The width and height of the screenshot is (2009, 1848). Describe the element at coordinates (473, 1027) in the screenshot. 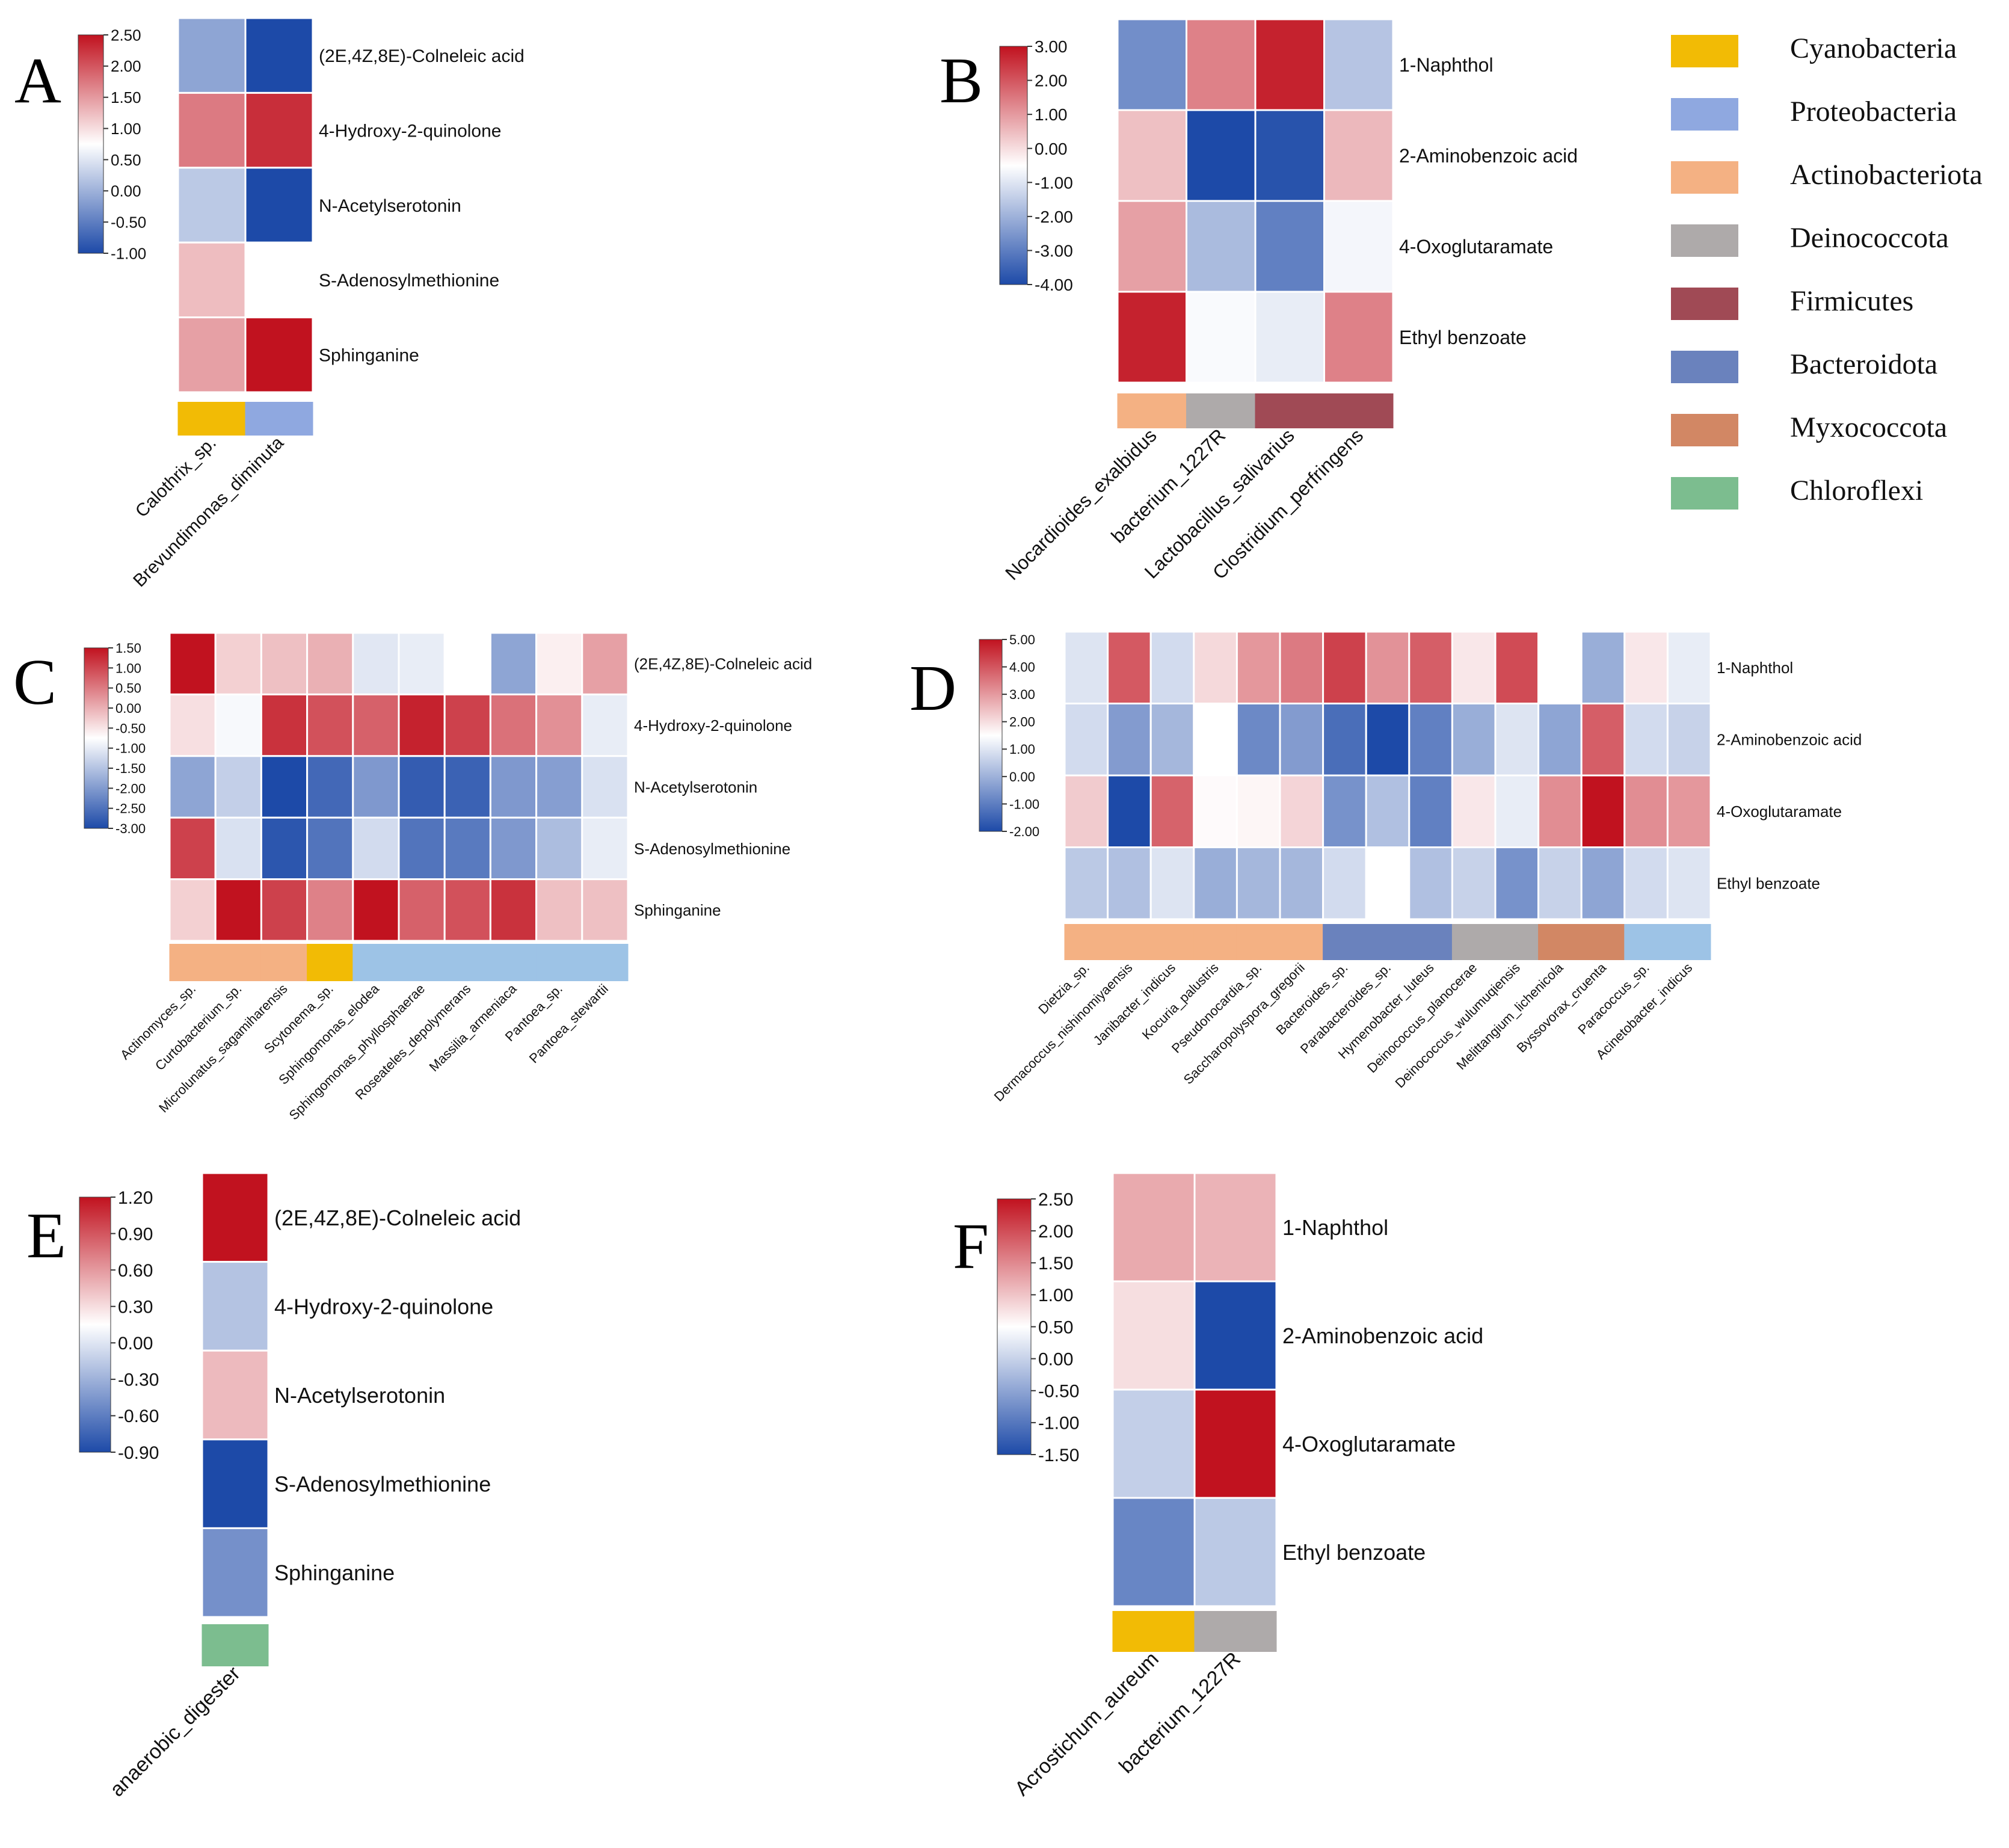

I see `column-label: Massilia_armeniaca` at that location.